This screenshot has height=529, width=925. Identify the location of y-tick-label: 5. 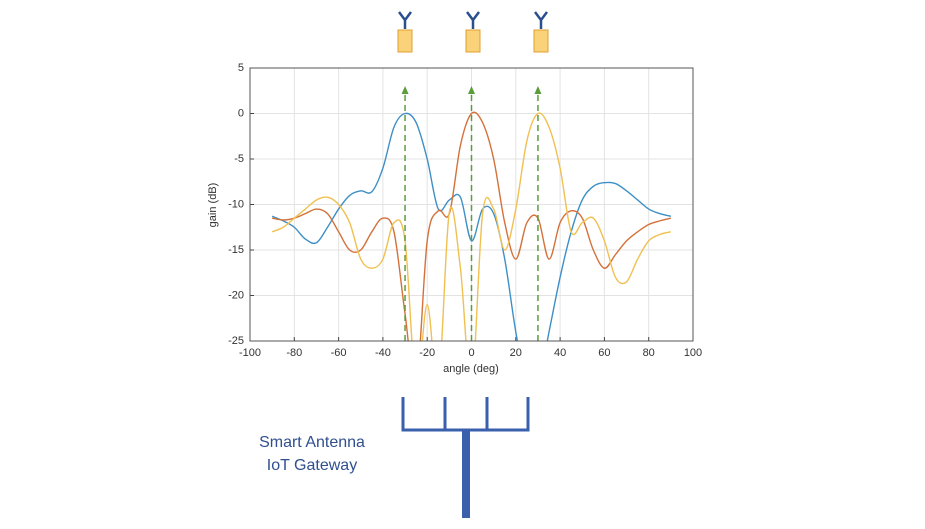
(241, 68).